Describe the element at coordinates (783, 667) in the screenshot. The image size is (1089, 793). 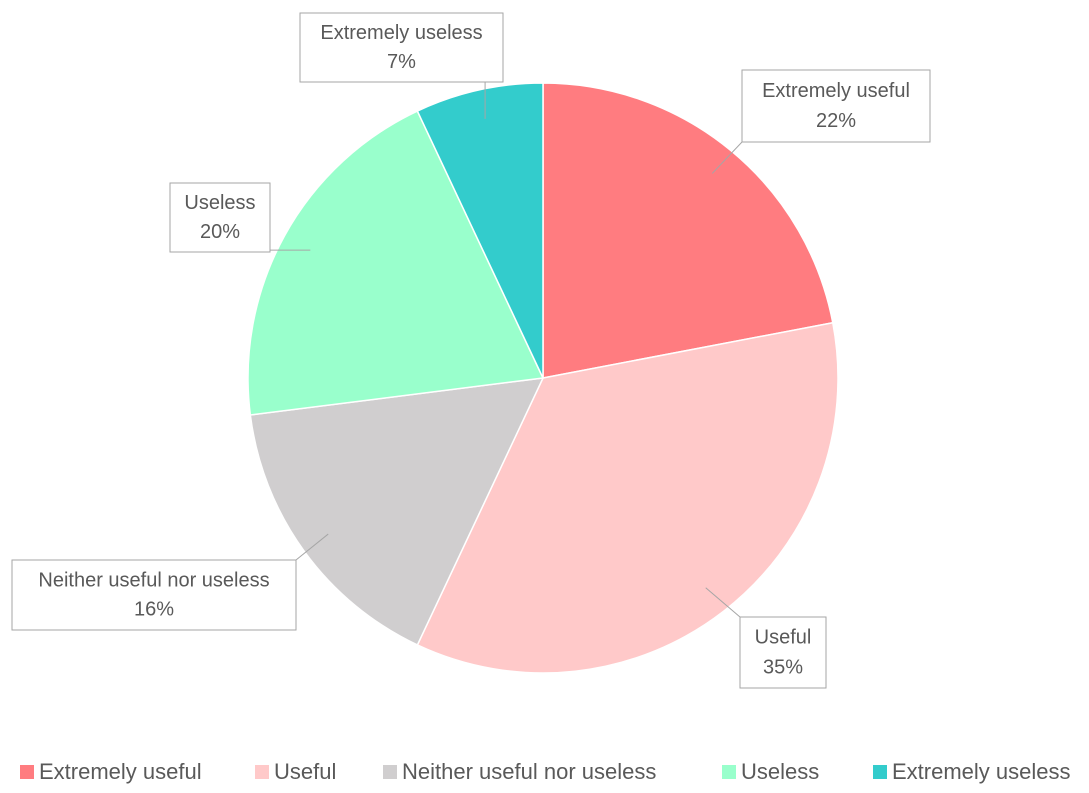
I see `label-value: 35%` at that location.